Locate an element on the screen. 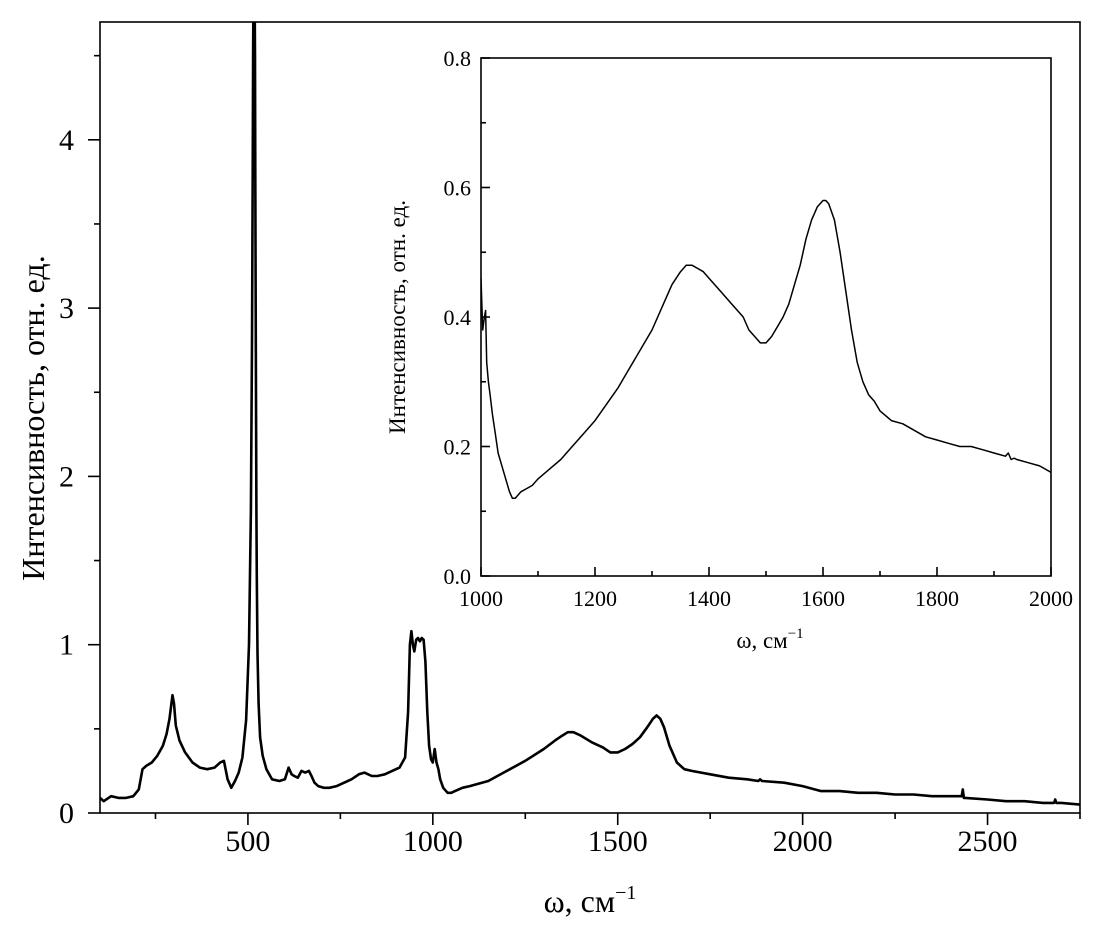 The height and width of the screenshot is (927, 1103). inset-x-axis-label-sup: −1 is located at coordinates (796, 634).